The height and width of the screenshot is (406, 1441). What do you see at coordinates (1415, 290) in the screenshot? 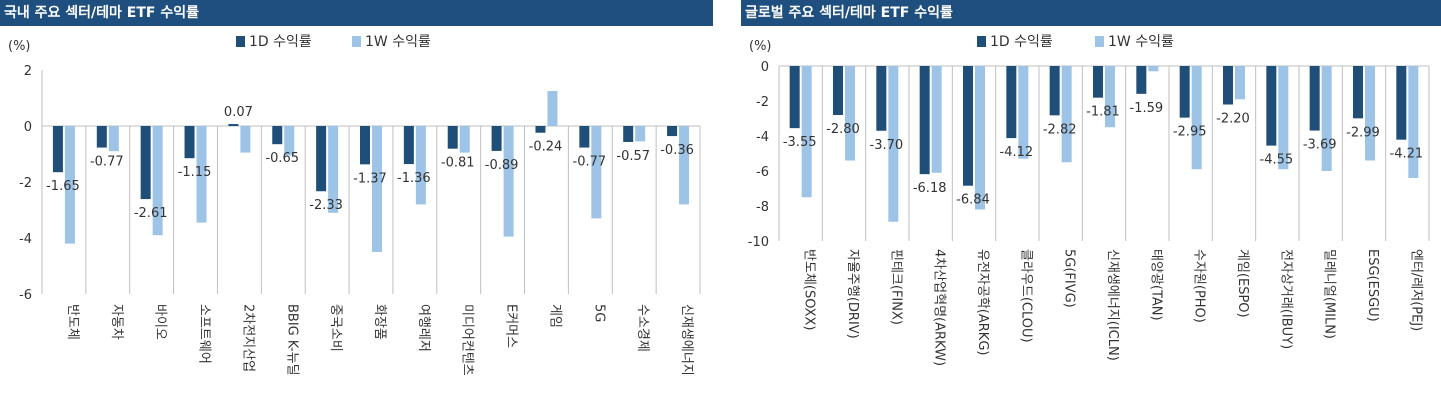
I see `category-label: 엔터/레저(PEJ)` at bounding box center [1415, 290].